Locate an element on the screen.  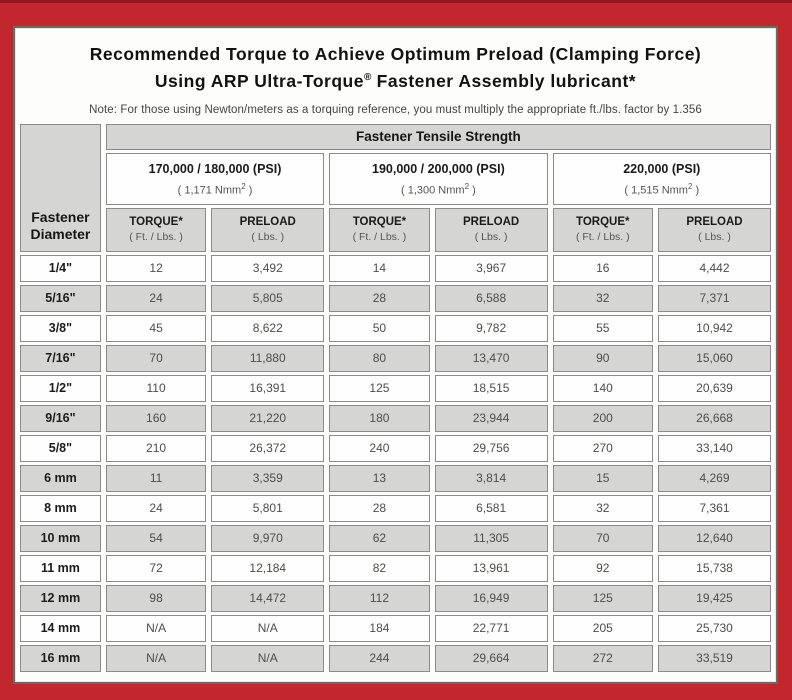
preload-cell: 13,961 is located at coordinates (491, 568).